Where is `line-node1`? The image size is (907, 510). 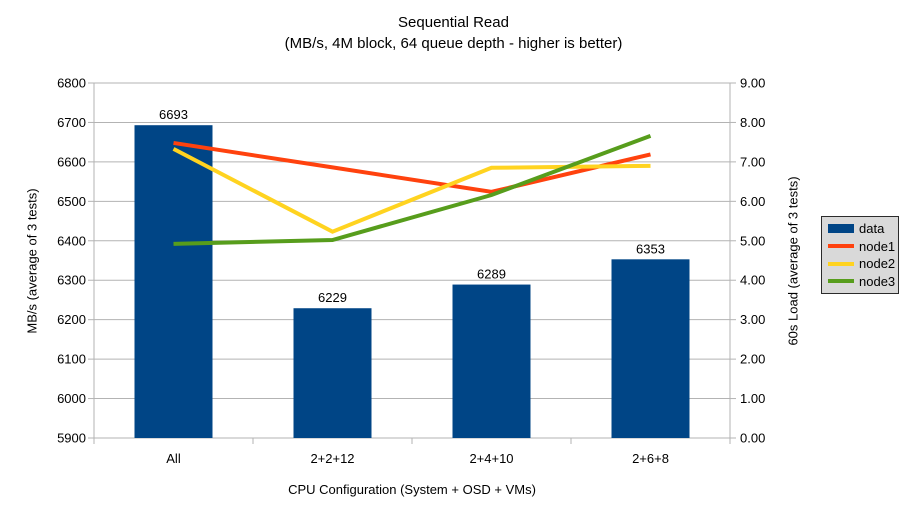
line-node1 is located at coordinates (412, 167).